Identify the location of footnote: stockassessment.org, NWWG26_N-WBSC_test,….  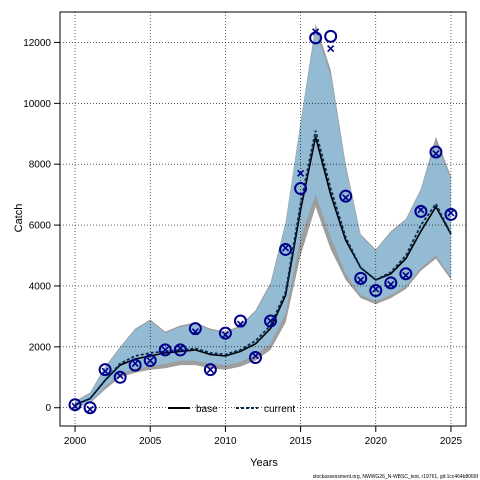
(396, 477).